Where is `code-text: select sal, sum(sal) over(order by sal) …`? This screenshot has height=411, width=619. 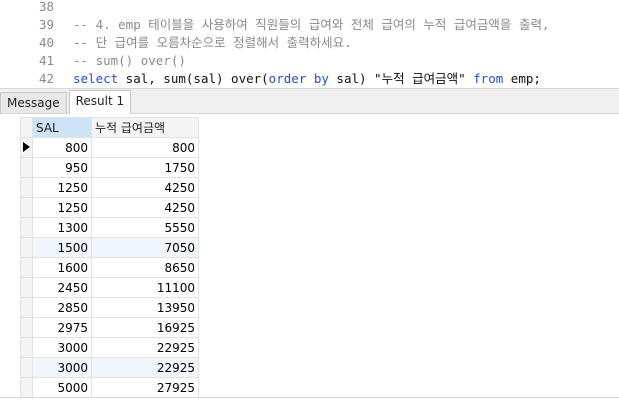
code-text: select sal, sum(sal) over(order by sal) … is located at coordinates (307, 79).